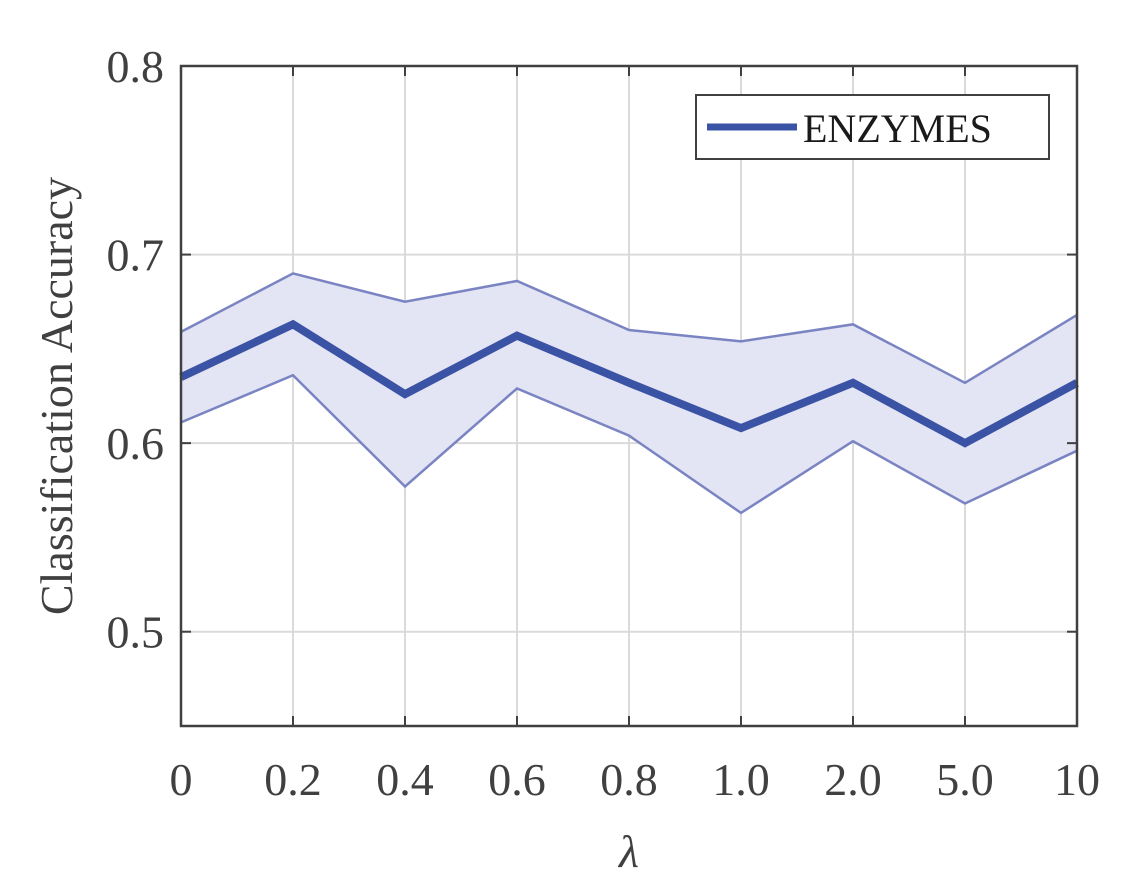 Image resolution: width=1142 pixels, height=887 pixels. What do you see at coordinates (897, 128) in the screenshot?
I see `legend-label: ENZYMES` at bounding box center [897, 128].